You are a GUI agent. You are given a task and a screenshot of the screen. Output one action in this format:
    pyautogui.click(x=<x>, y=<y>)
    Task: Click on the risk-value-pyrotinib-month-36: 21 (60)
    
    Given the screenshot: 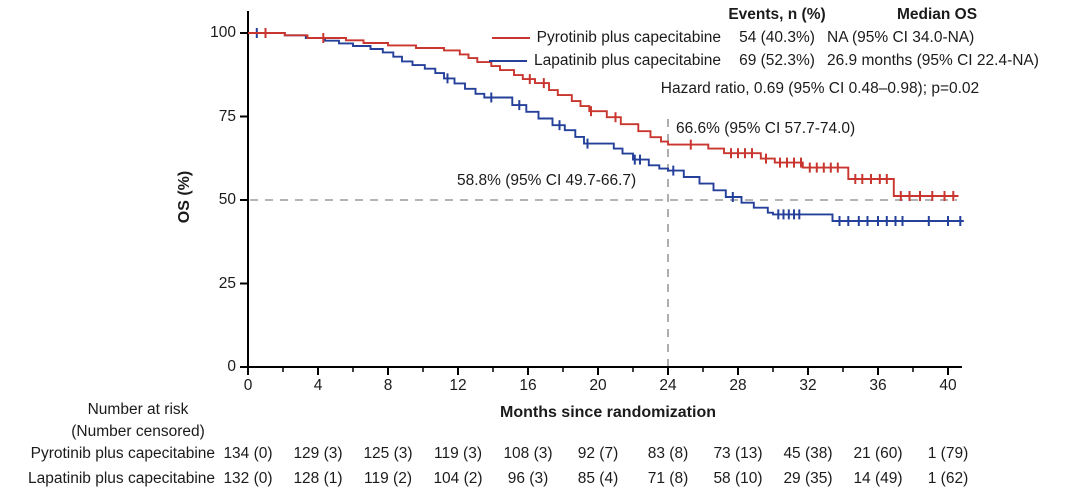 What is the action you would take?
    pyautogui.click(x=878, y=453)
    